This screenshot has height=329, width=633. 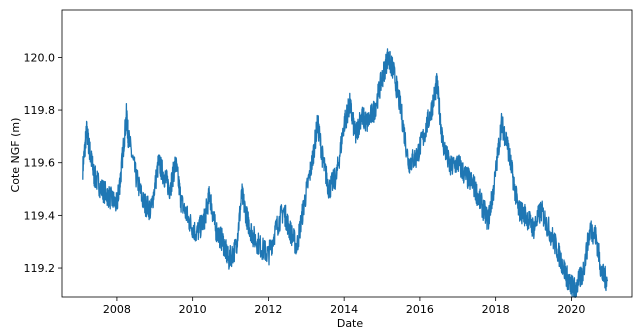 What do you see at coordinates (496, 309) in the screenshot?
I see `x-tick-label: 2018` at bounding box center [496, 309].